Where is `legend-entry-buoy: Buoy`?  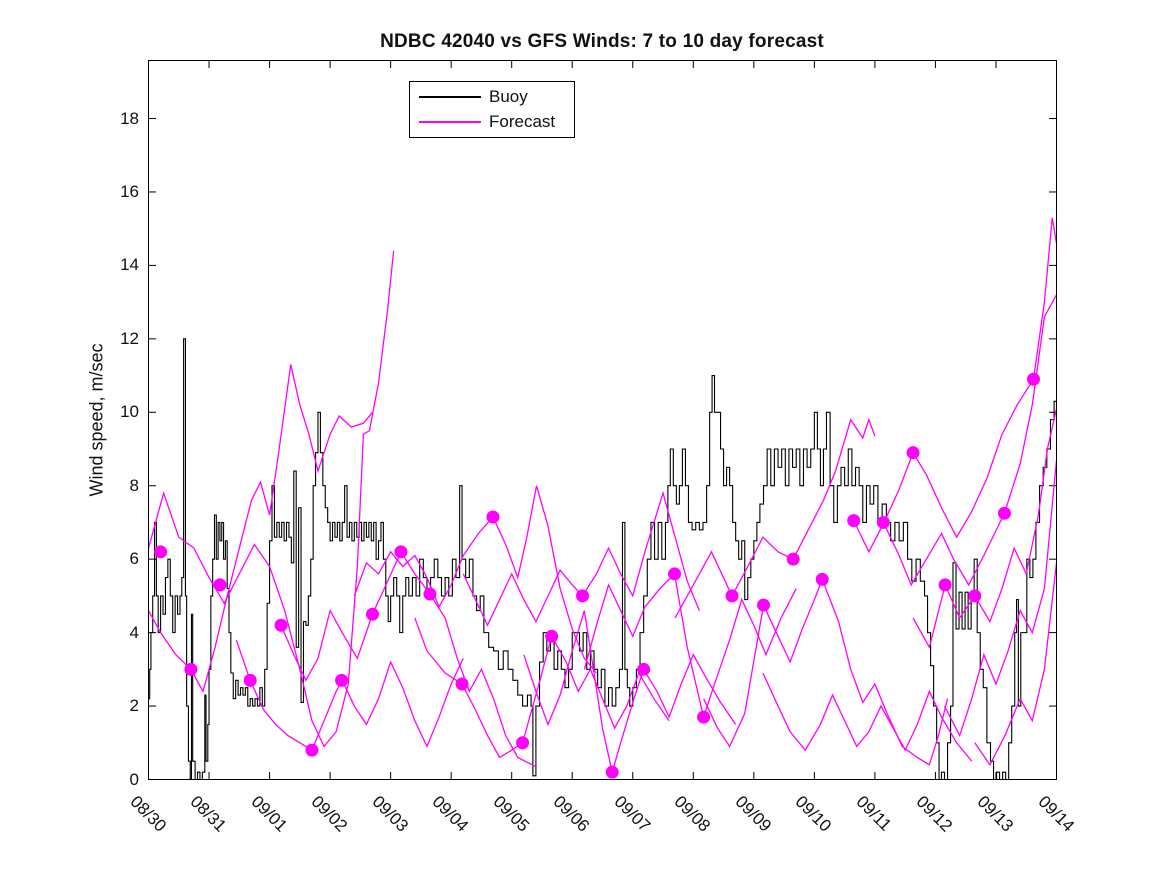
legend-entry-buoy: Buoy is located at coordinates (496, 97).